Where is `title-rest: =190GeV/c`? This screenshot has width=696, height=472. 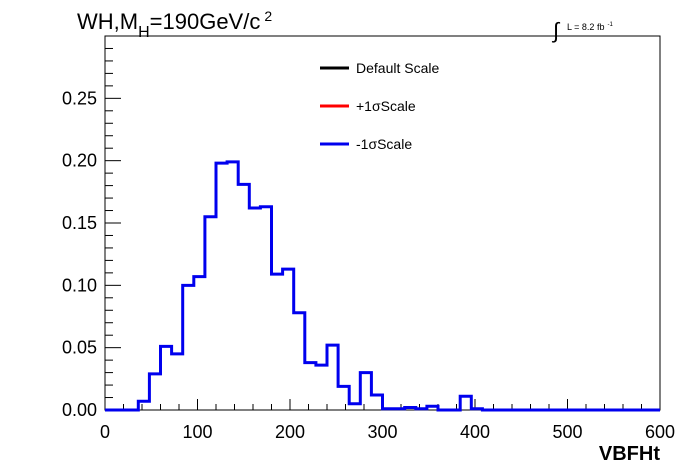
title-rest: =190GeV/c is located at coordinates (205, 21).